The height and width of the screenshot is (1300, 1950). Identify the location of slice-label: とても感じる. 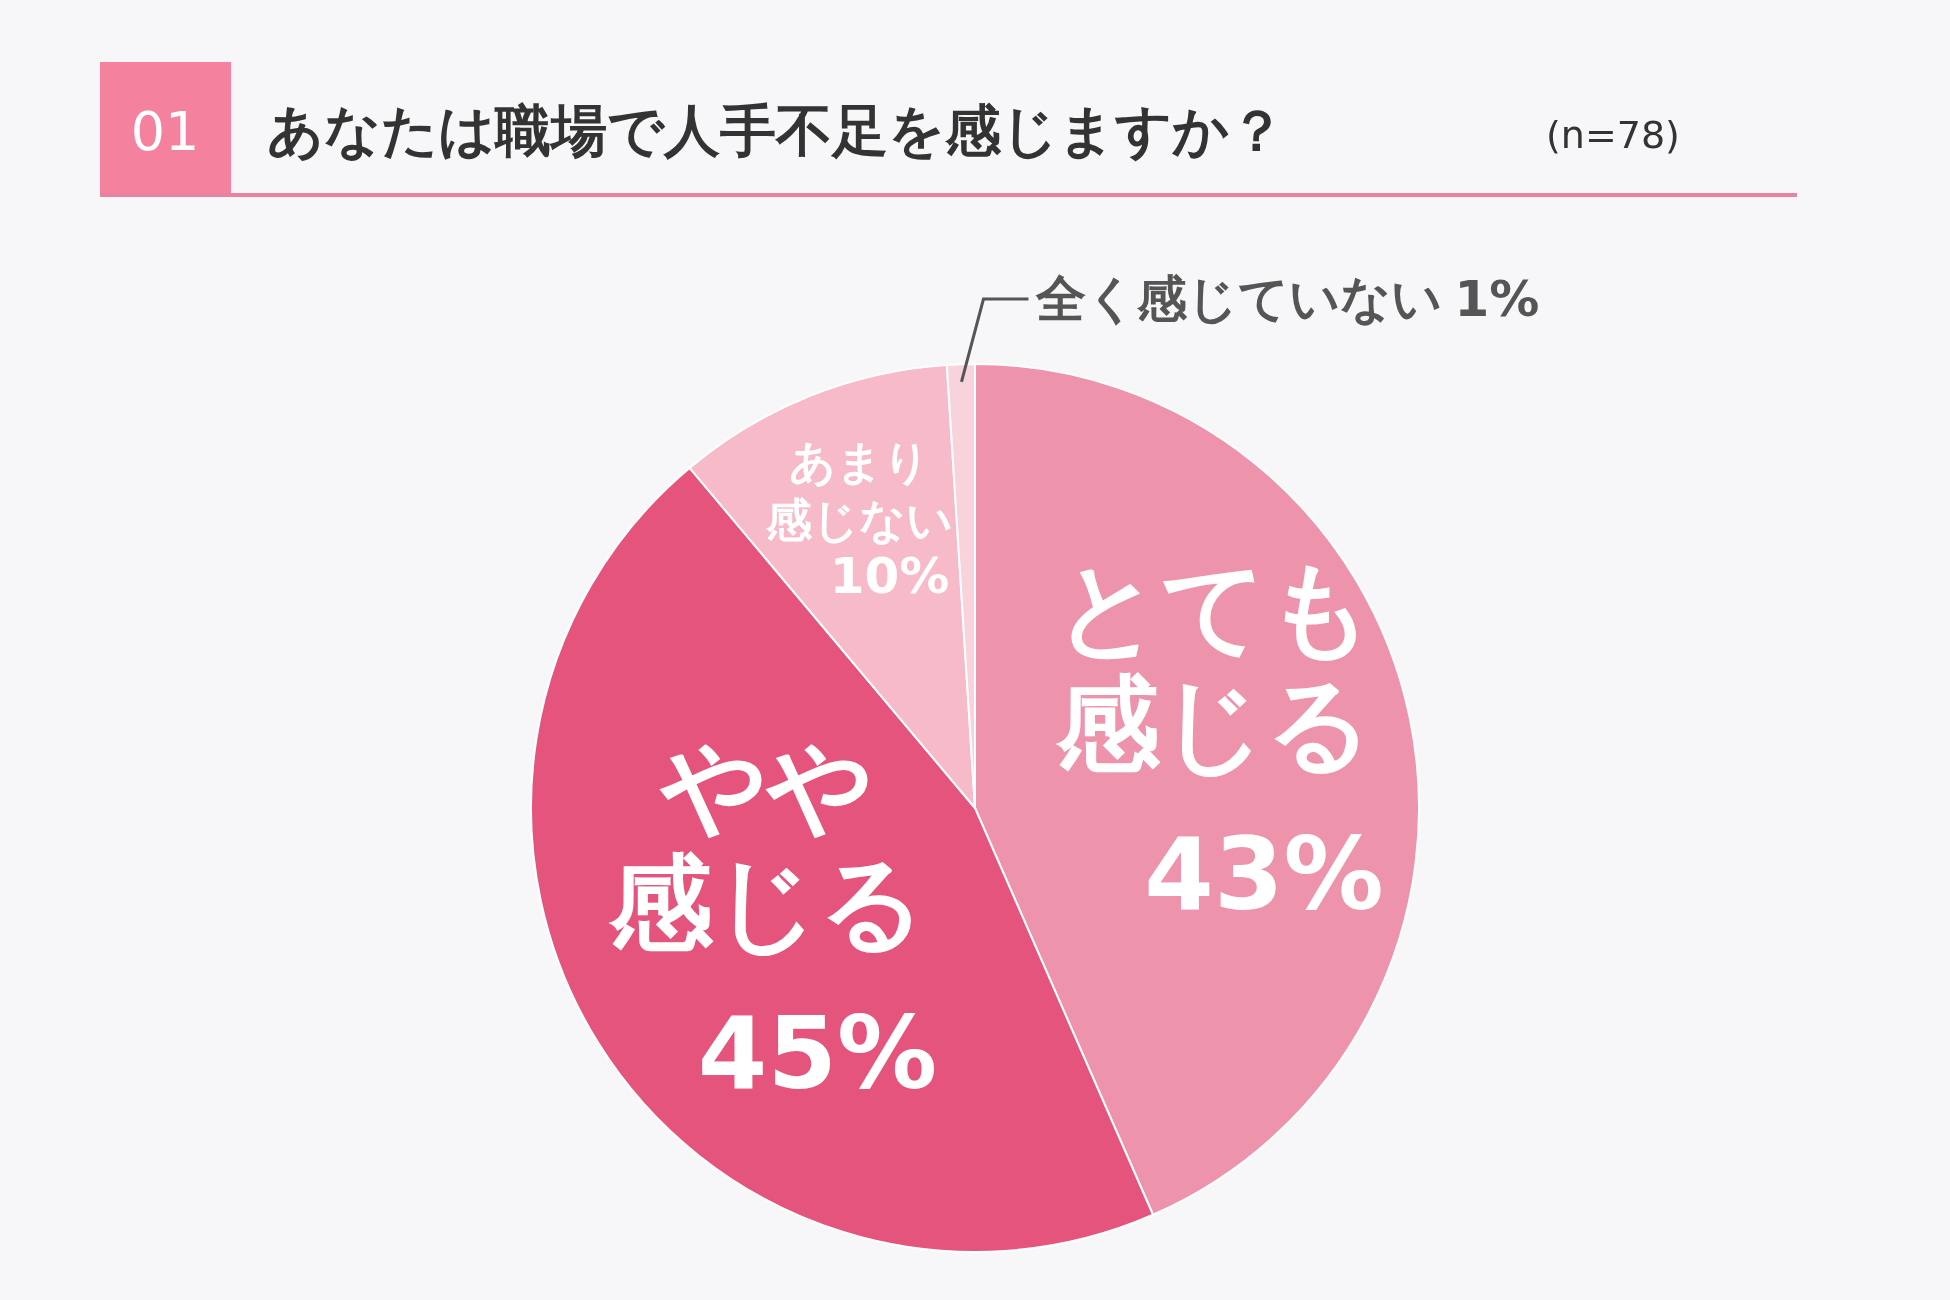
(1214, 666).